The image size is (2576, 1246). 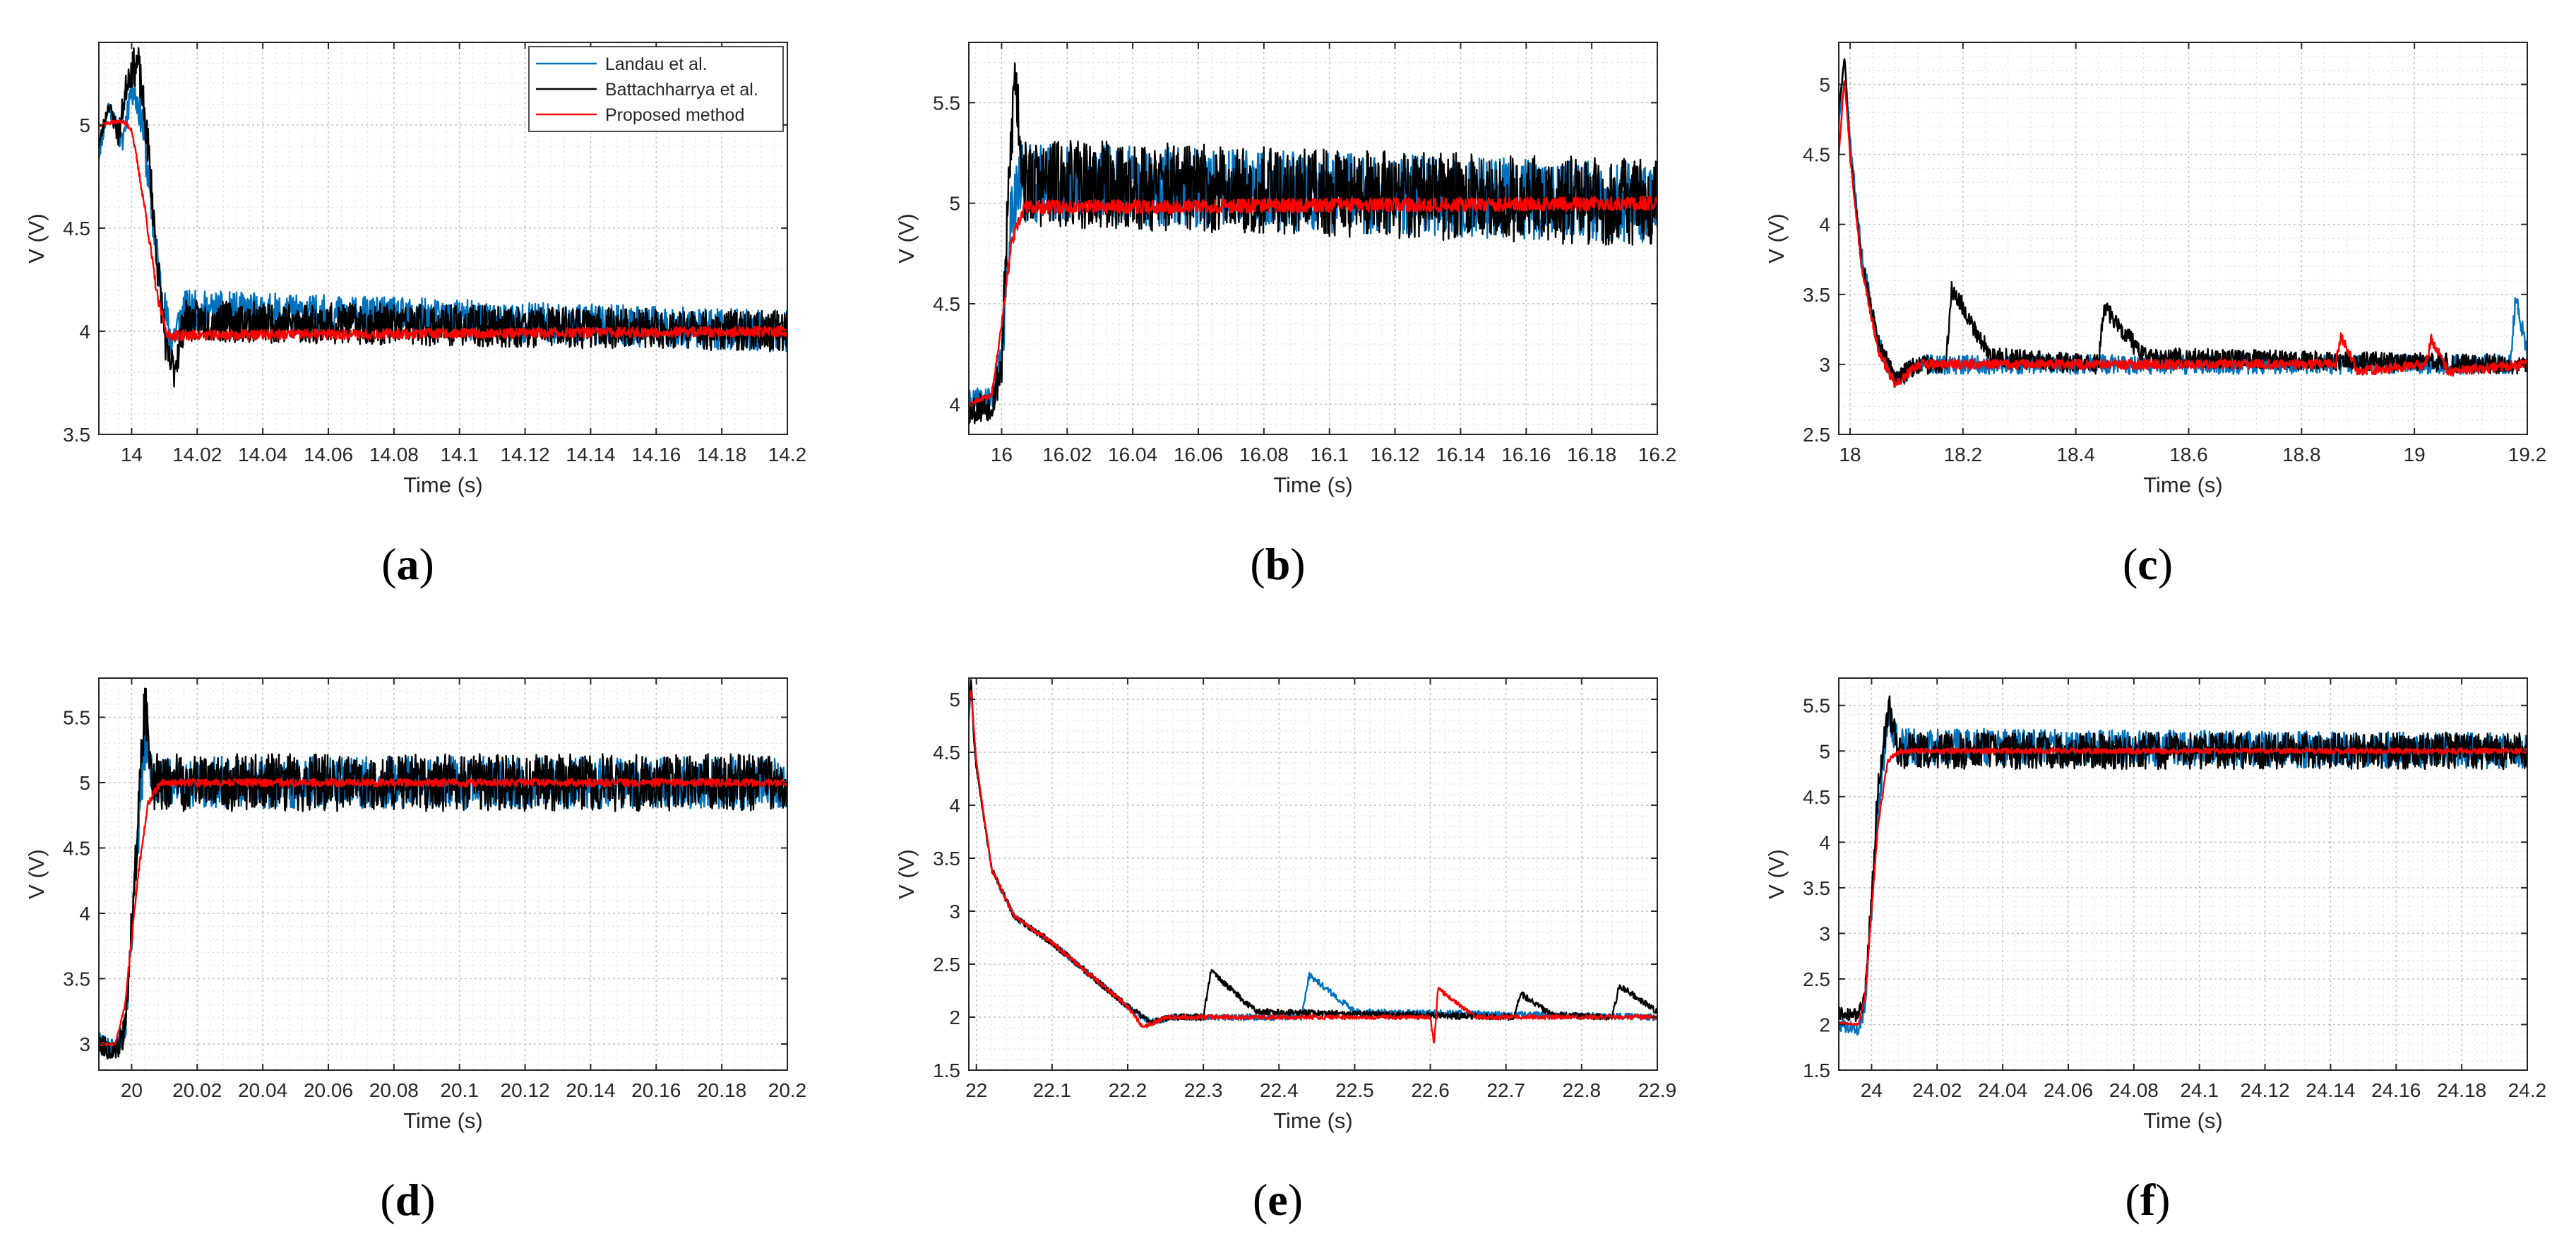 What do you see at coordinates (2415, 454) in the screenshot?
I see `x-tick-label: 19` at bounding box center [2415, 454].